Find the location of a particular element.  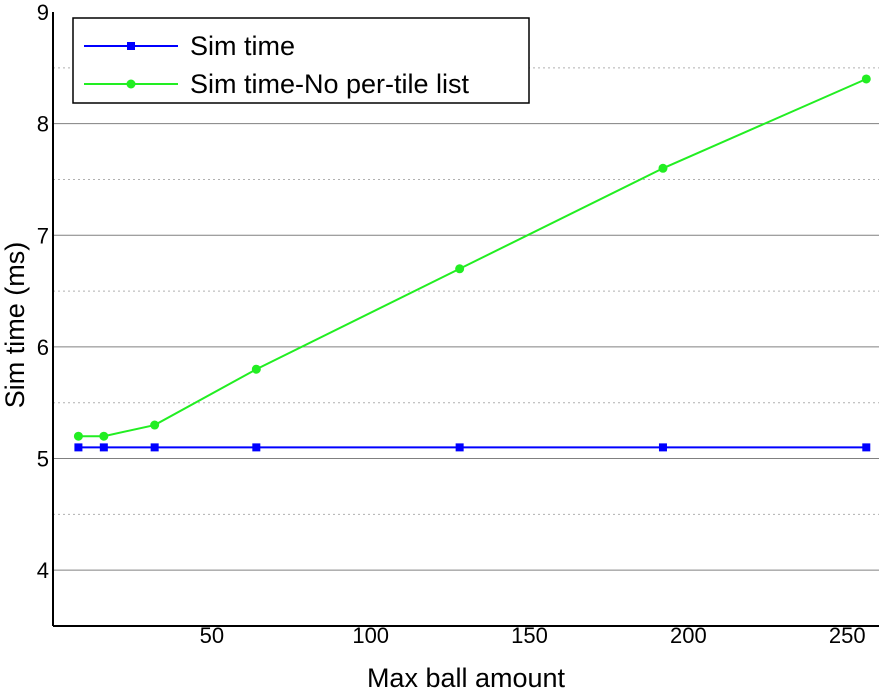

legend: Sim time Sim time-No per-tile list is located at coordinates (301, 60).